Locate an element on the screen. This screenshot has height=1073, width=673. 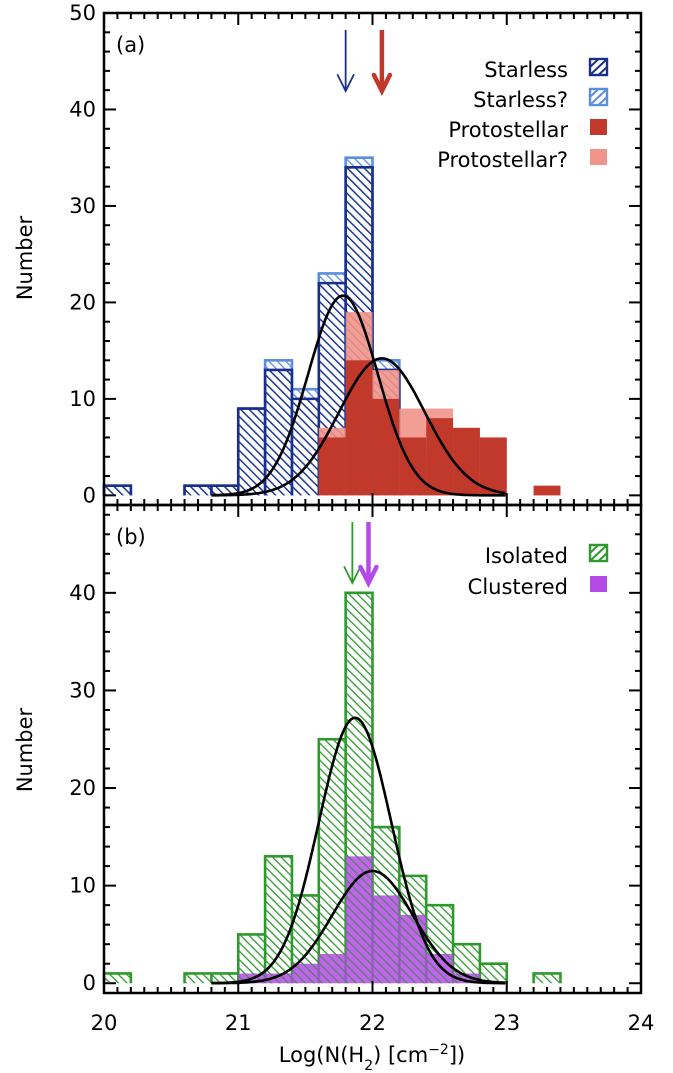
x-tick-label: 21 is located at coordinates (238, 1023).